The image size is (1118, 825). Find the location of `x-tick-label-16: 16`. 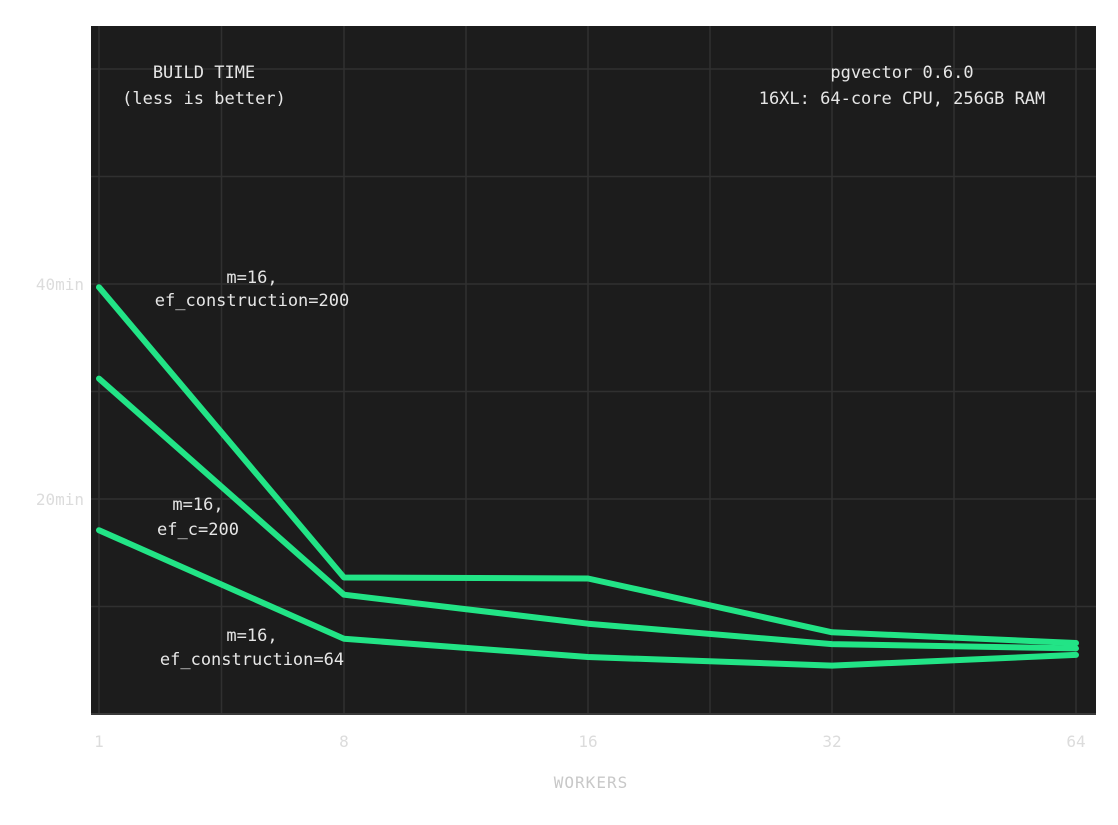

x-tick-label-16: 16 is located at coordinates (587, 741).